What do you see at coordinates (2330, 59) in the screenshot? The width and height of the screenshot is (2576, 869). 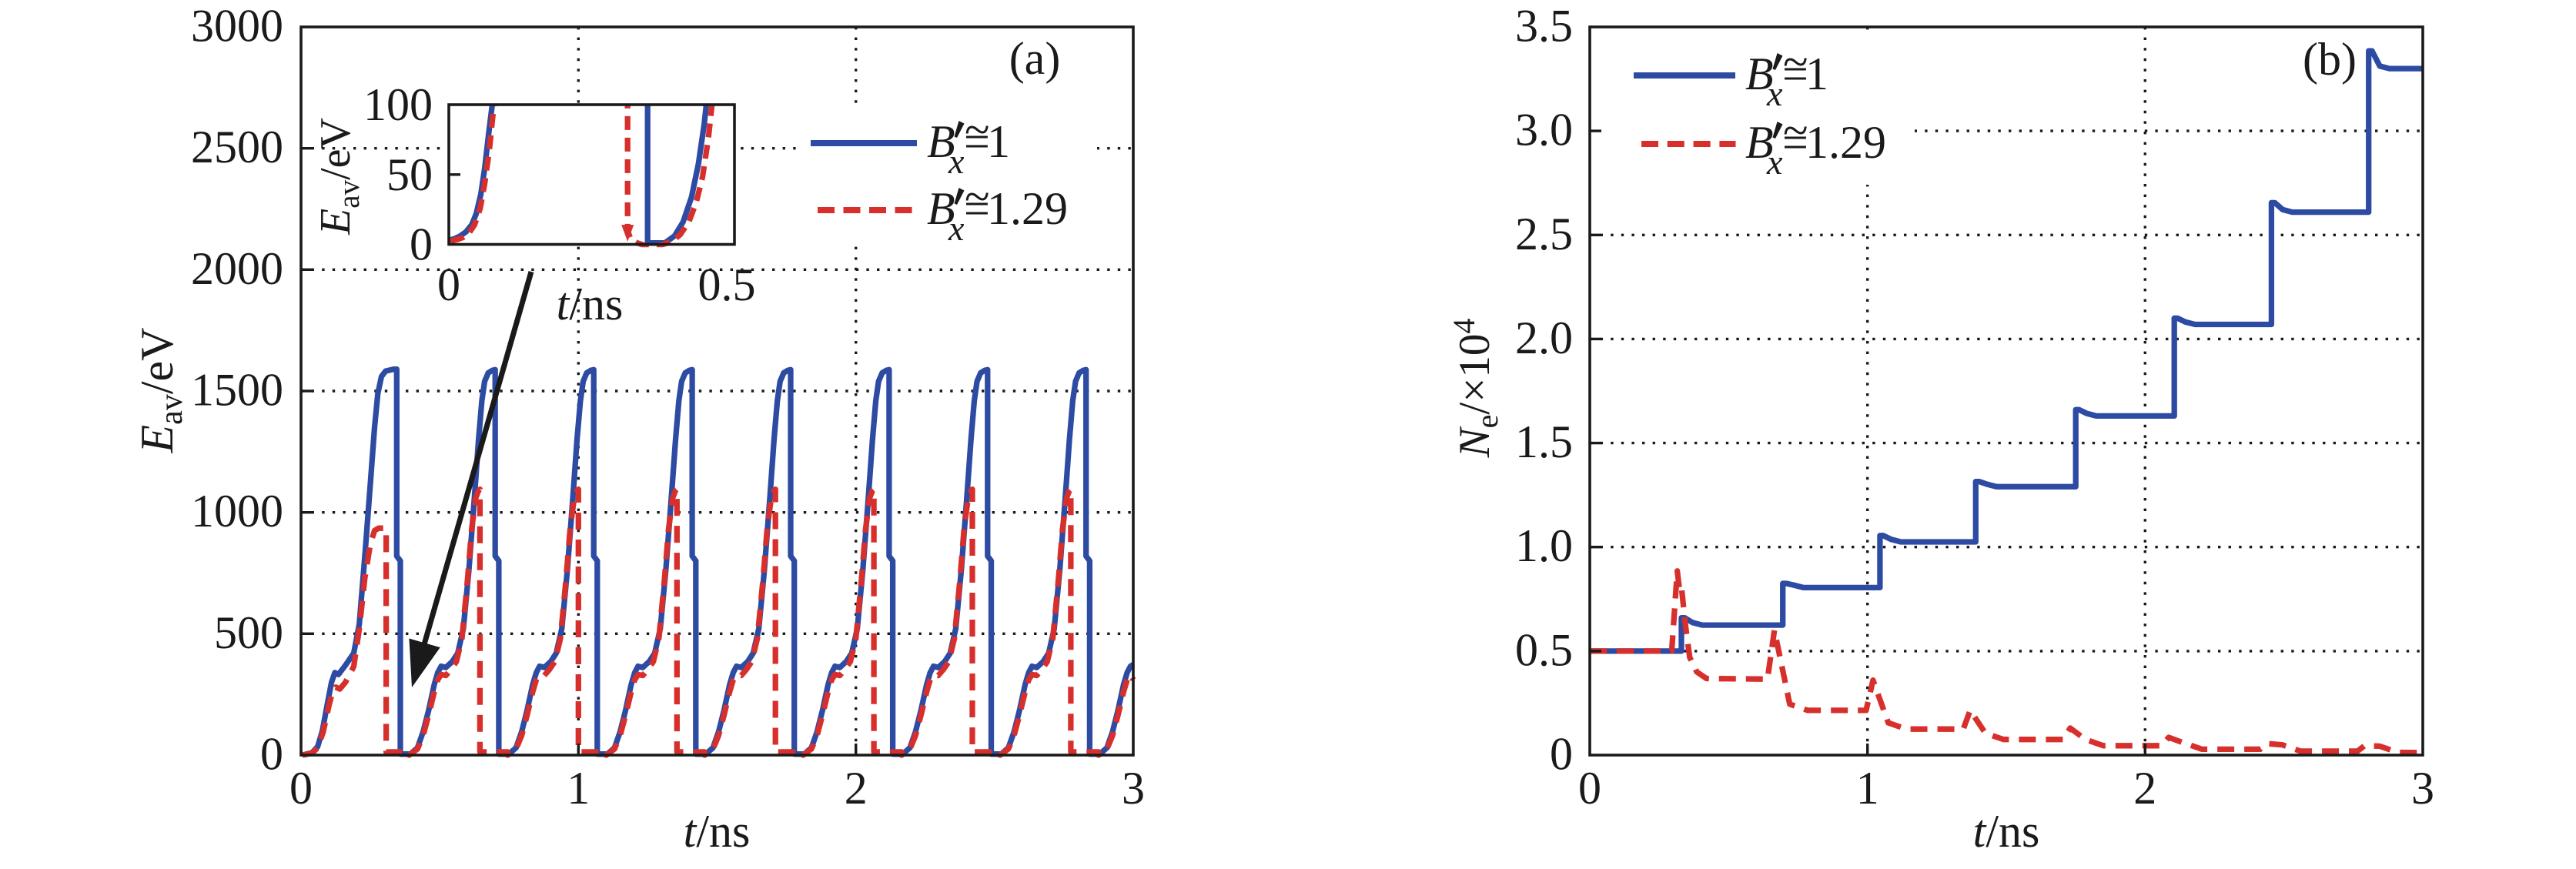 I see `svg-text: (b)` at bounding box center [2330, 59].